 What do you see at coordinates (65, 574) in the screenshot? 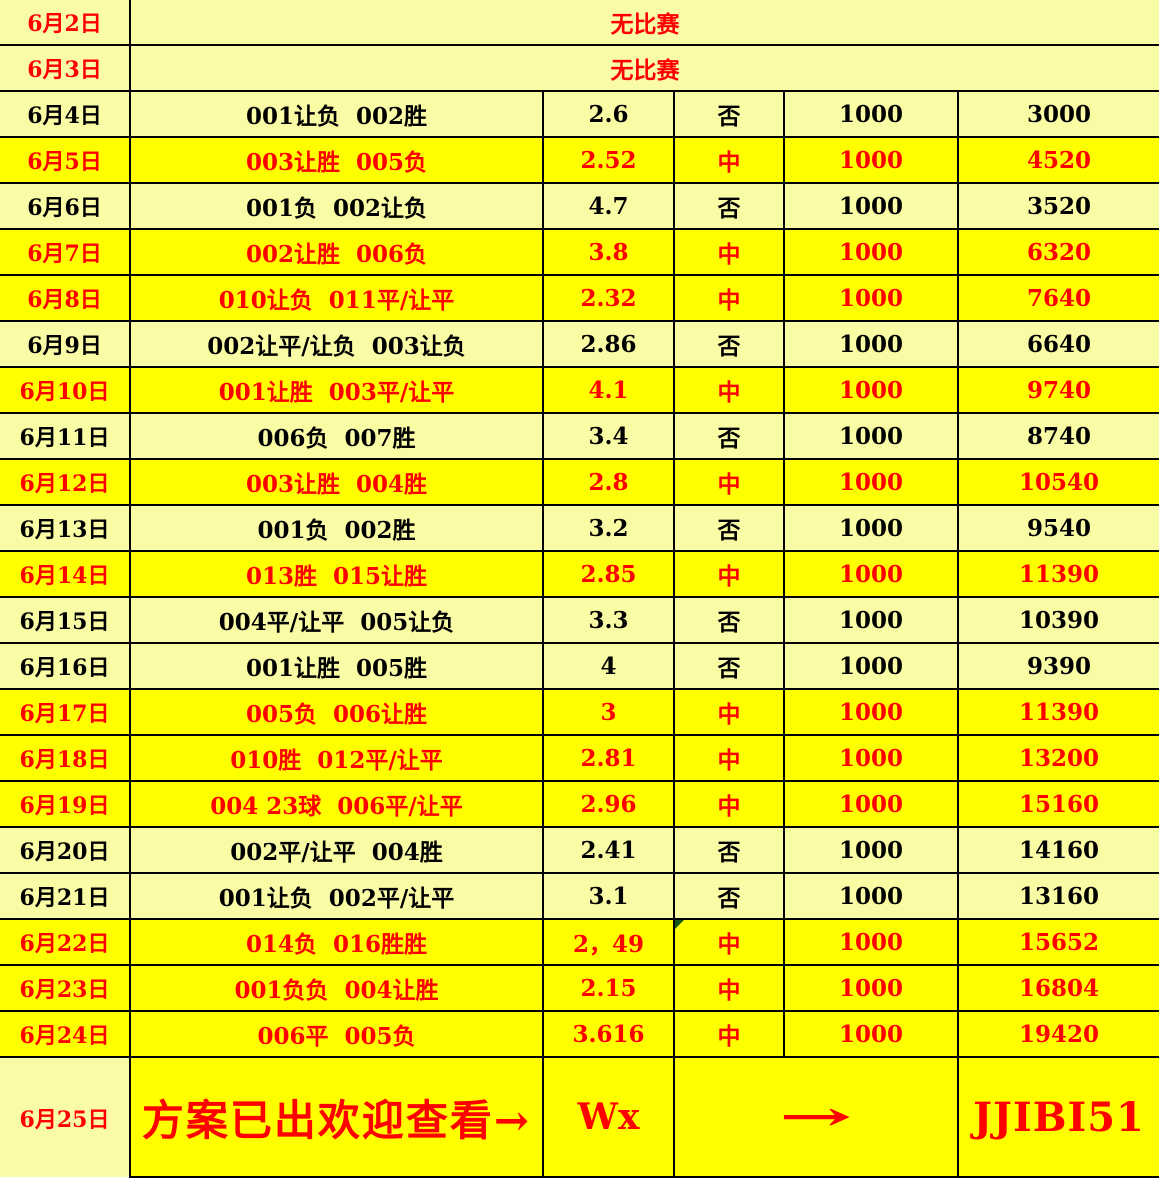
I see `date-cell: 6月14日` at bounding box center [65, 574].